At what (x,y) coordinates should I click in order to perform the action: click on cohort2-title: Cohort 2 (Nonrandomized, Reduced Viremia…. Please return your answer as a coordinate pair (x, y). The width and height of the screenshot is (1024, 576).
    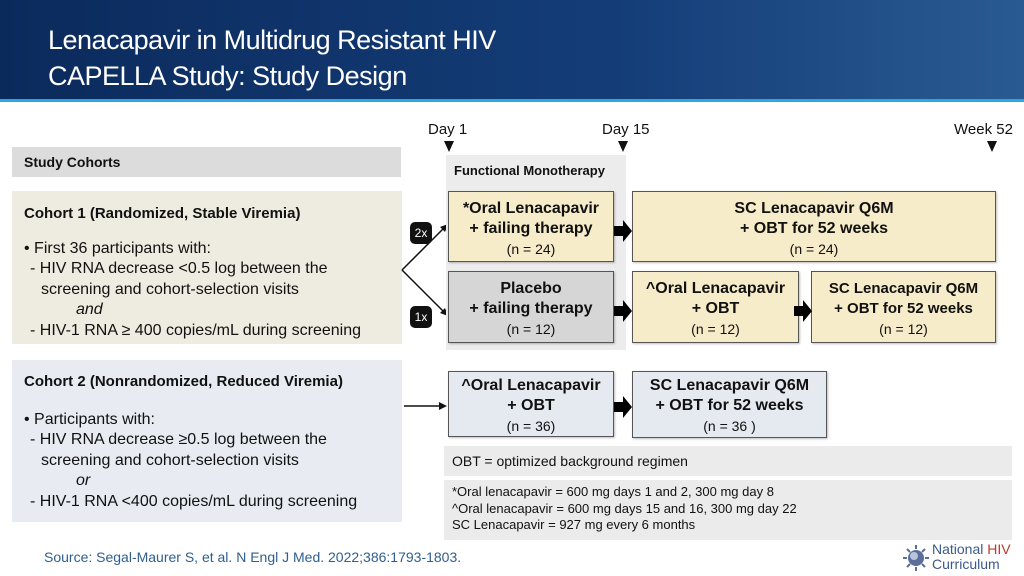
    Looking at the image, I should click on (183, 381).